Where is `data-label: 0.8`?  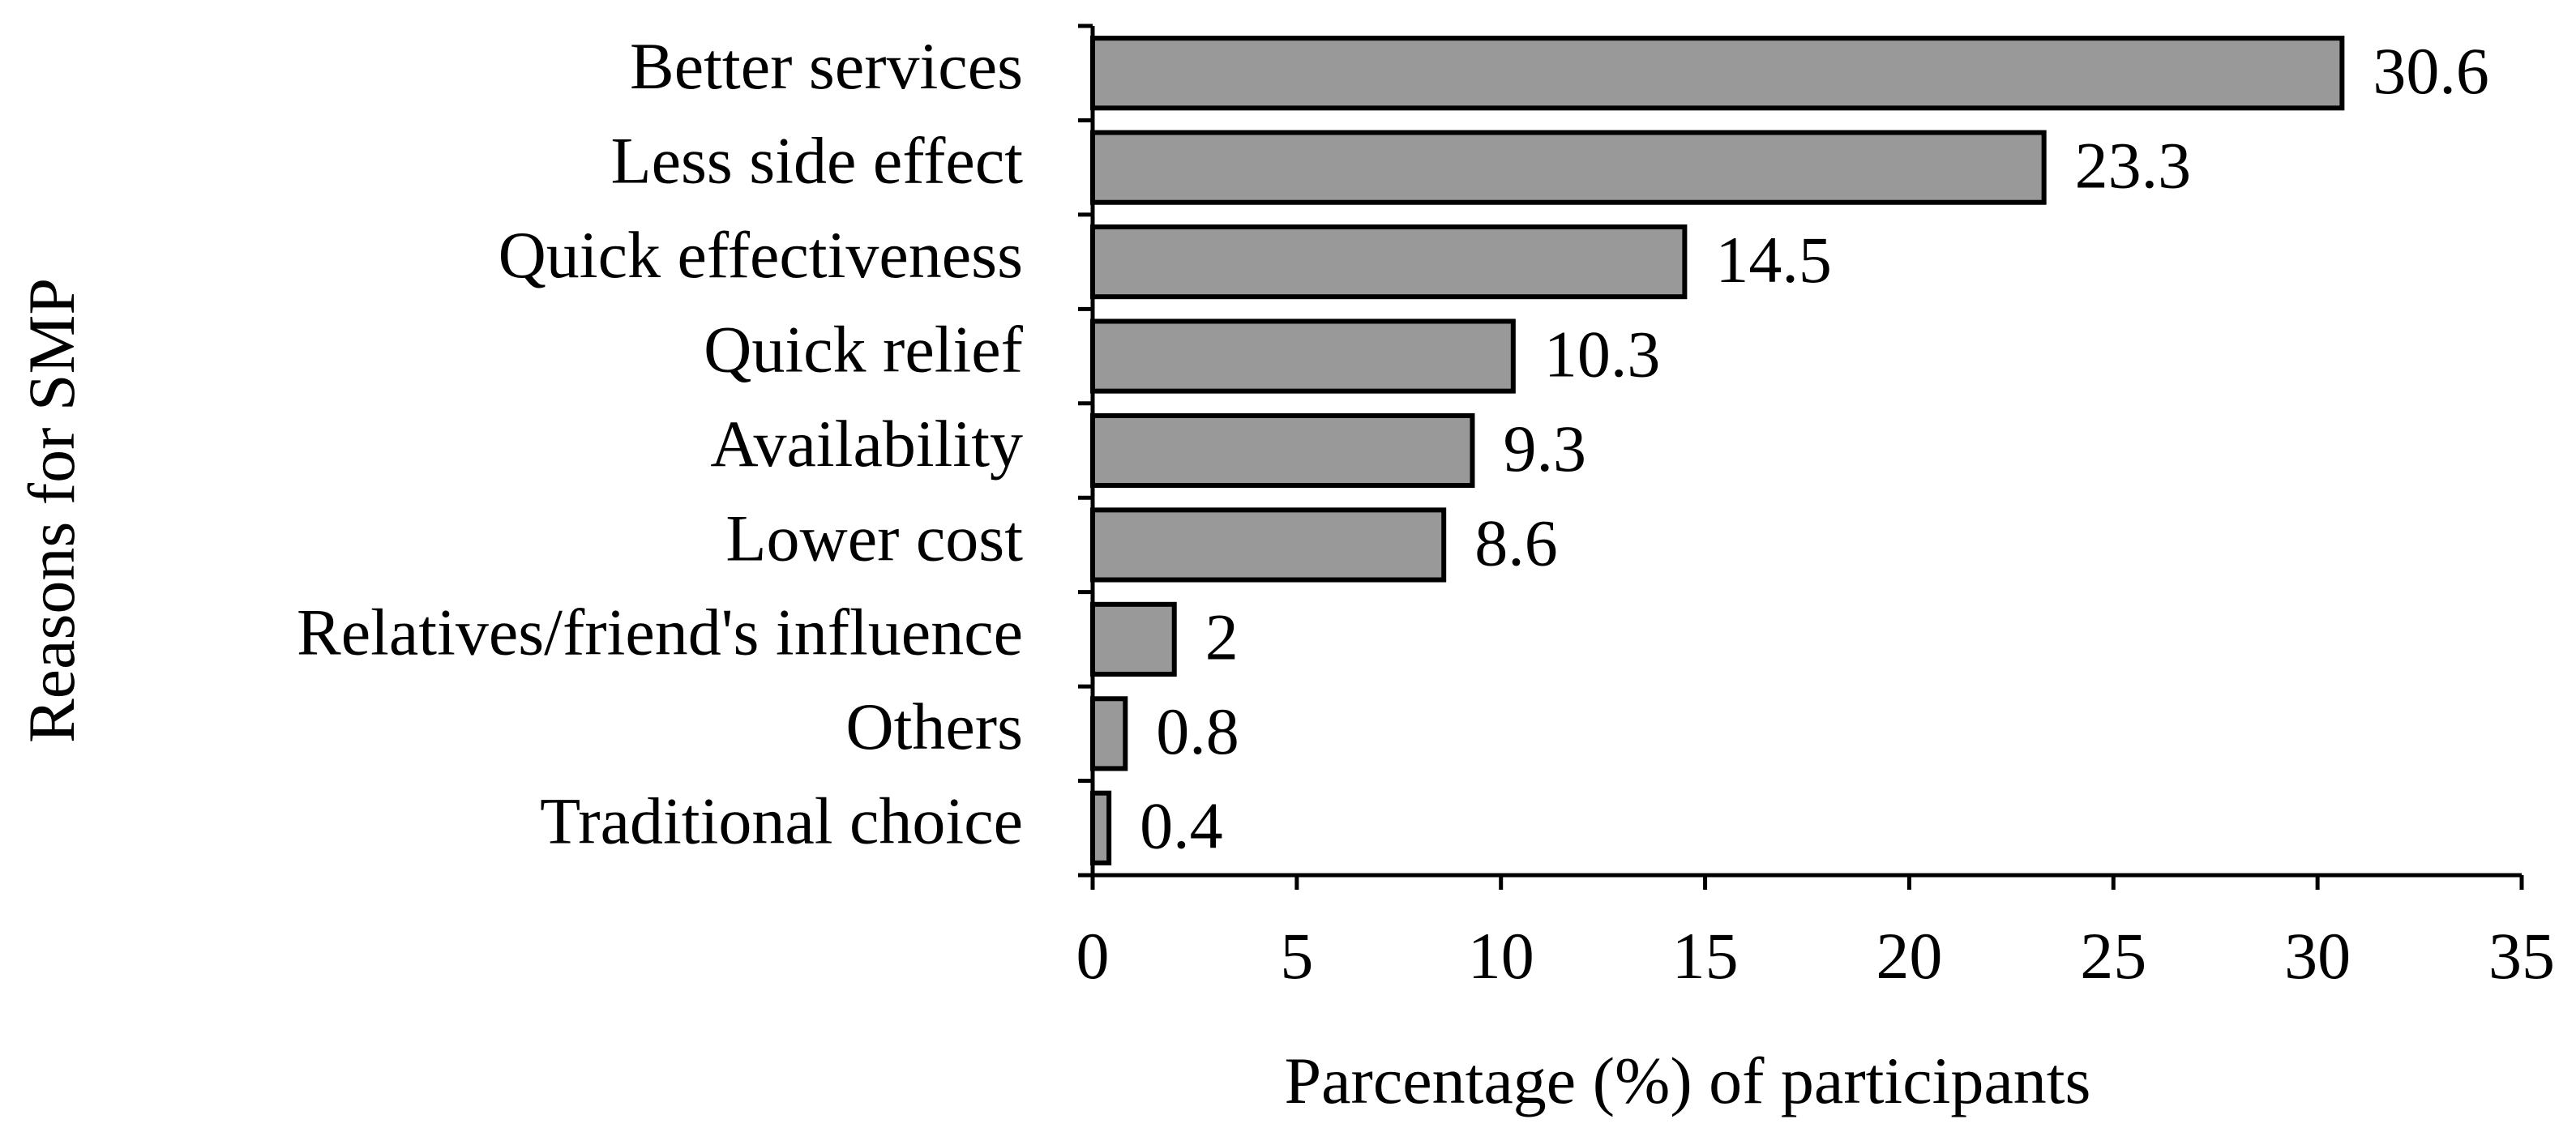
data-label: 0.8 is located at coordinates (1197, 731).